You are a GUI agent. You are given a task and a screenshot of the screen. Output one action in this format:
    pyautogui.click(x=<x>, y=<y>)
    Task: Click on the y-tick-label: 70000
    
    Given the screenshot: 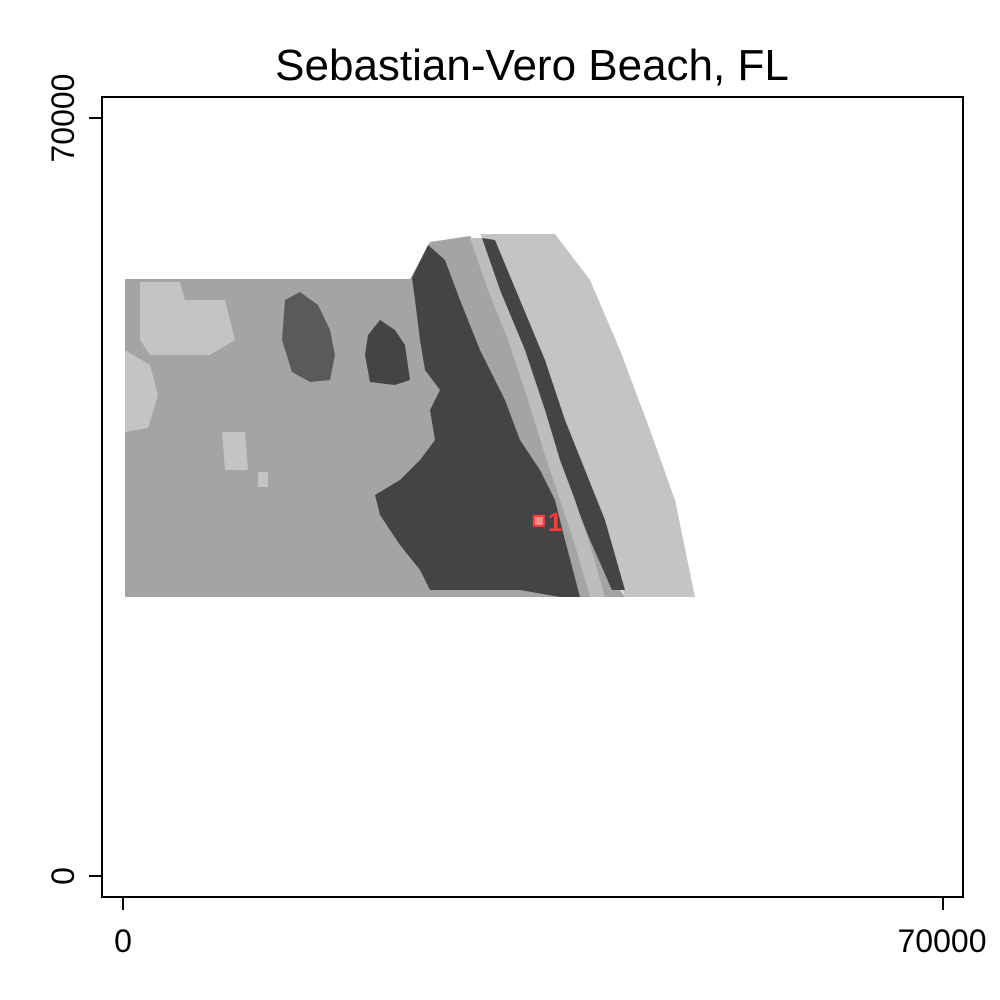 What is the action you would take?
    pyautogui.click(x=63, y=118)
    